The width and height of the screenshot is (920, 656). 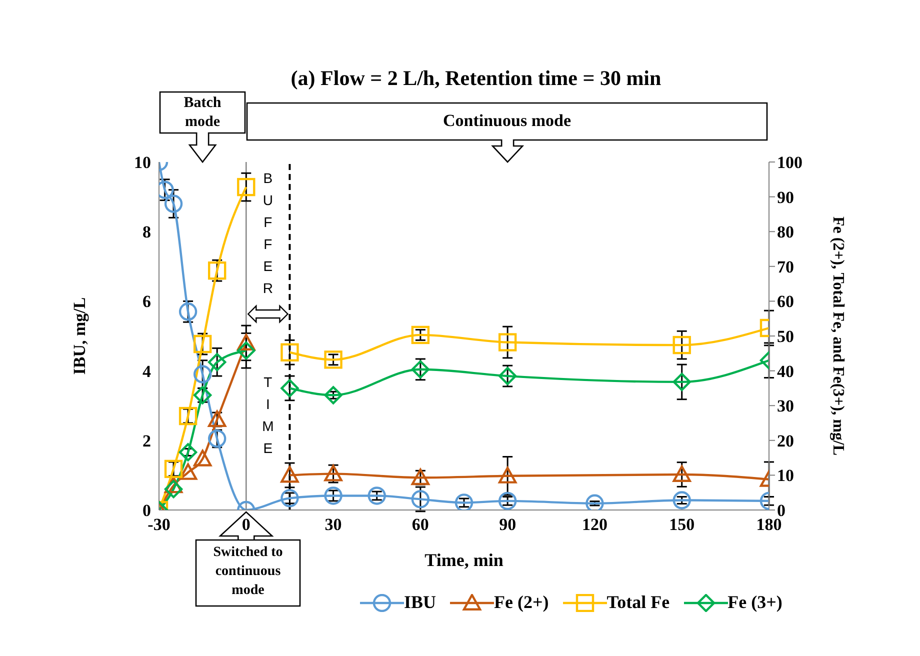 I want to click on y2-tick-label: 70, so click(x=785, y=266).